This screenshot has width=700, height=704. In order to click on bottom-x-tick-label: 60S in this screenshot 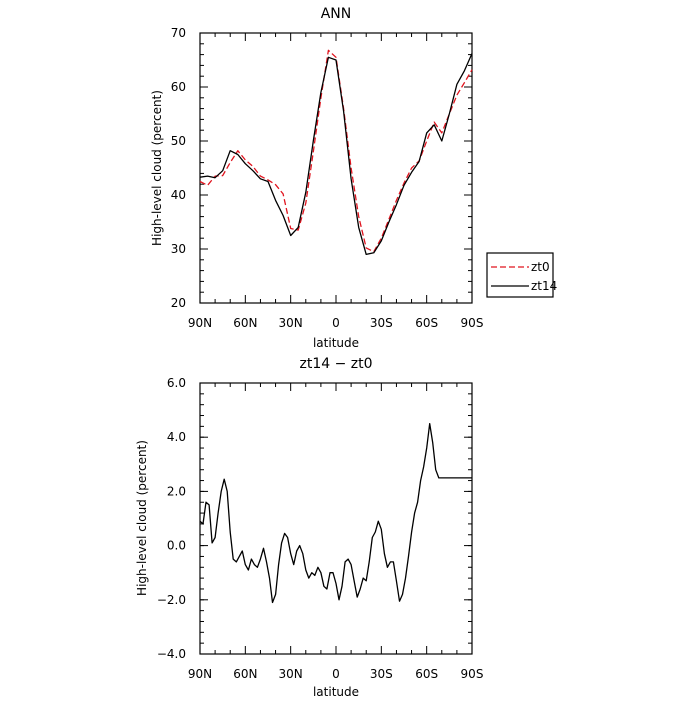, I will do `click(426, 674)`.